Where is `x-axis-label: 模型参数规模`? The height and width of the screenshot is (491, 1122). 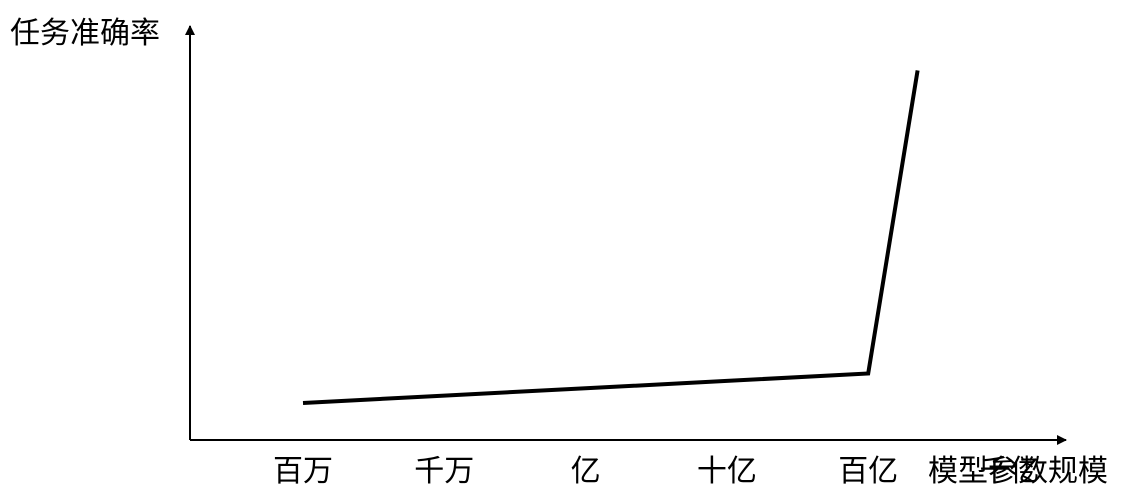
x-axis-label: 模型参数规模 is located at coordinates (1018, 471).